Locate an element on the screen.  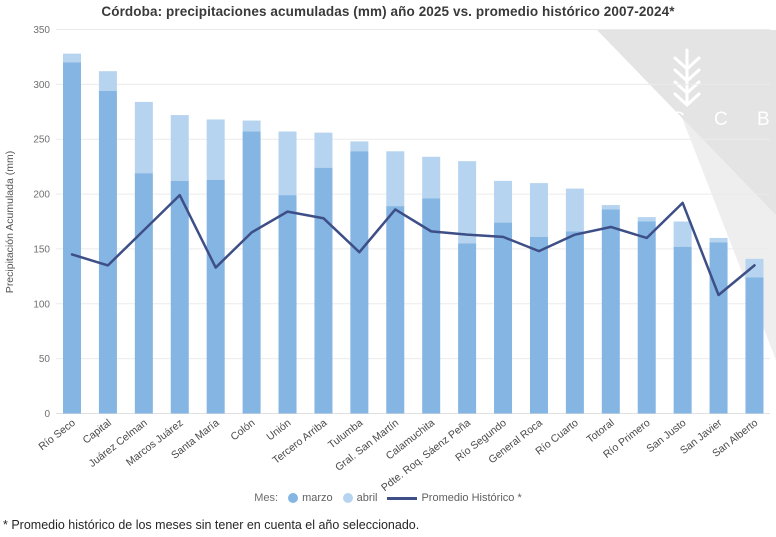
y-tick-label-300: 300 is located at coordinates (41, 85).